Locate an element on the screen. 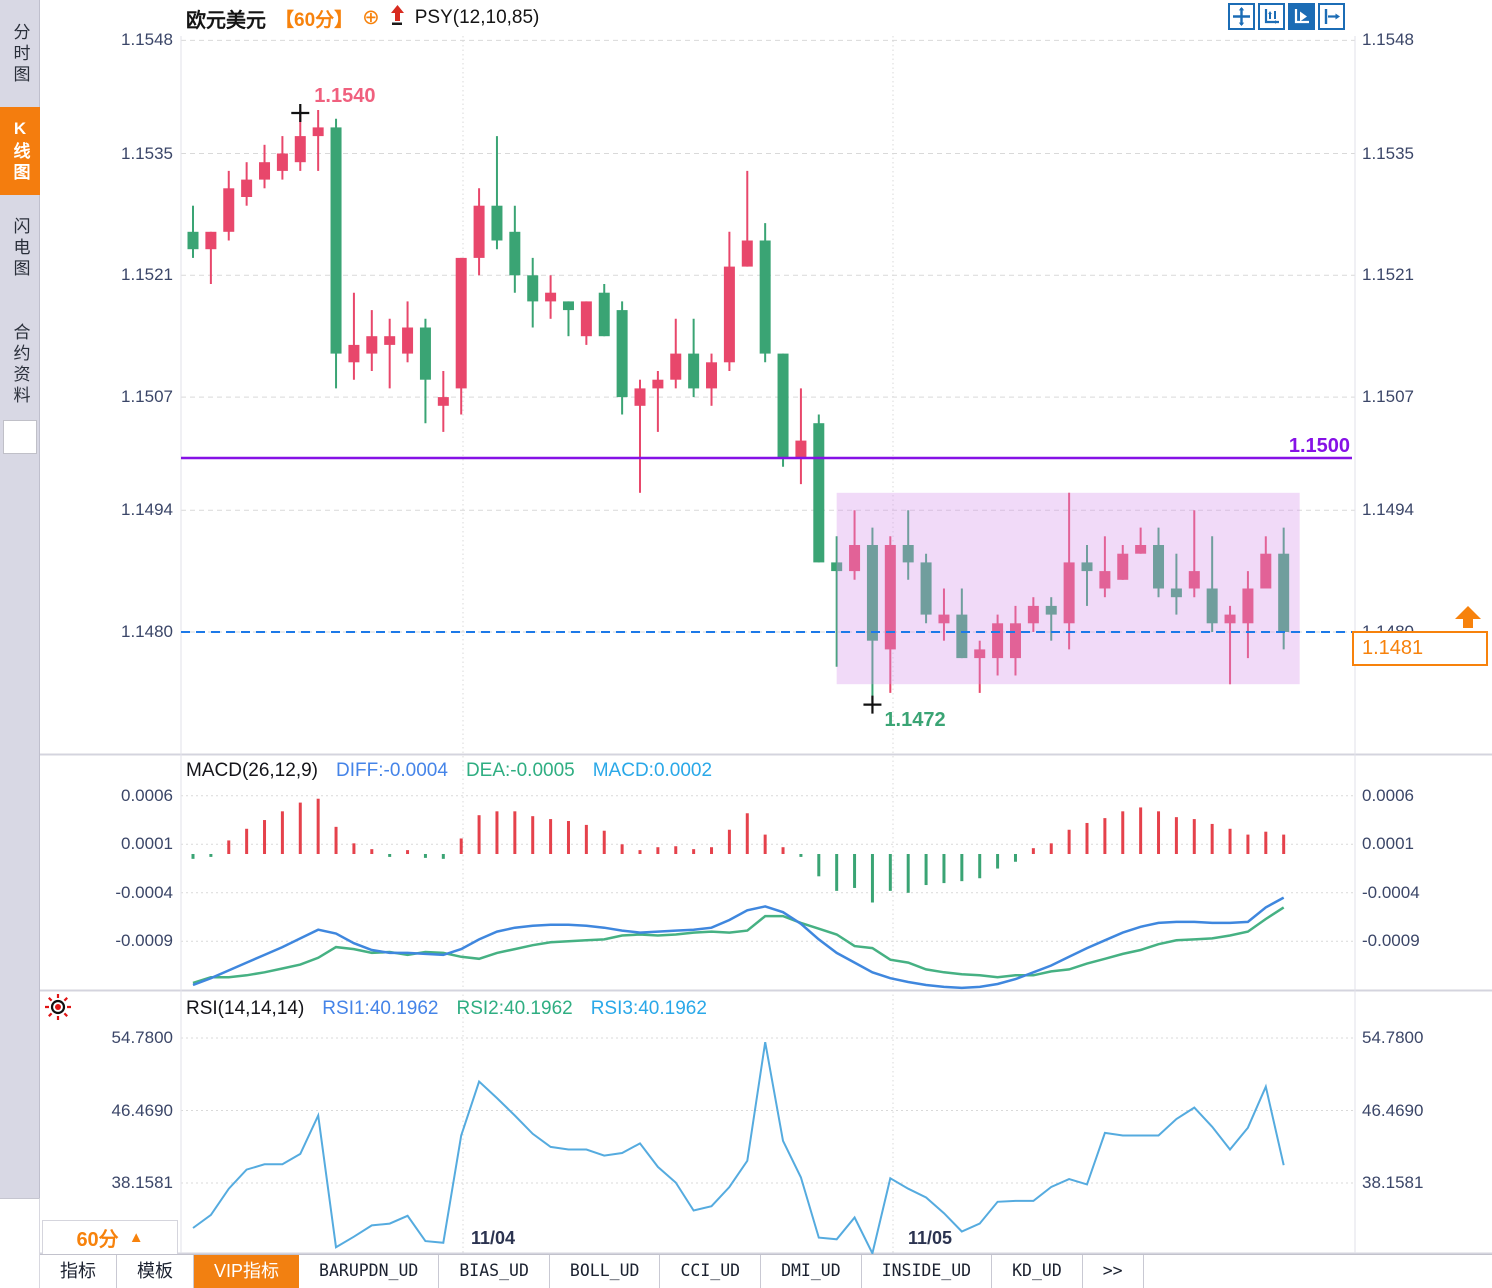 This screenshot has width=1492, height=1288. tab-dmi_ud: DMI_UD is located at coordinates (811, 1271).